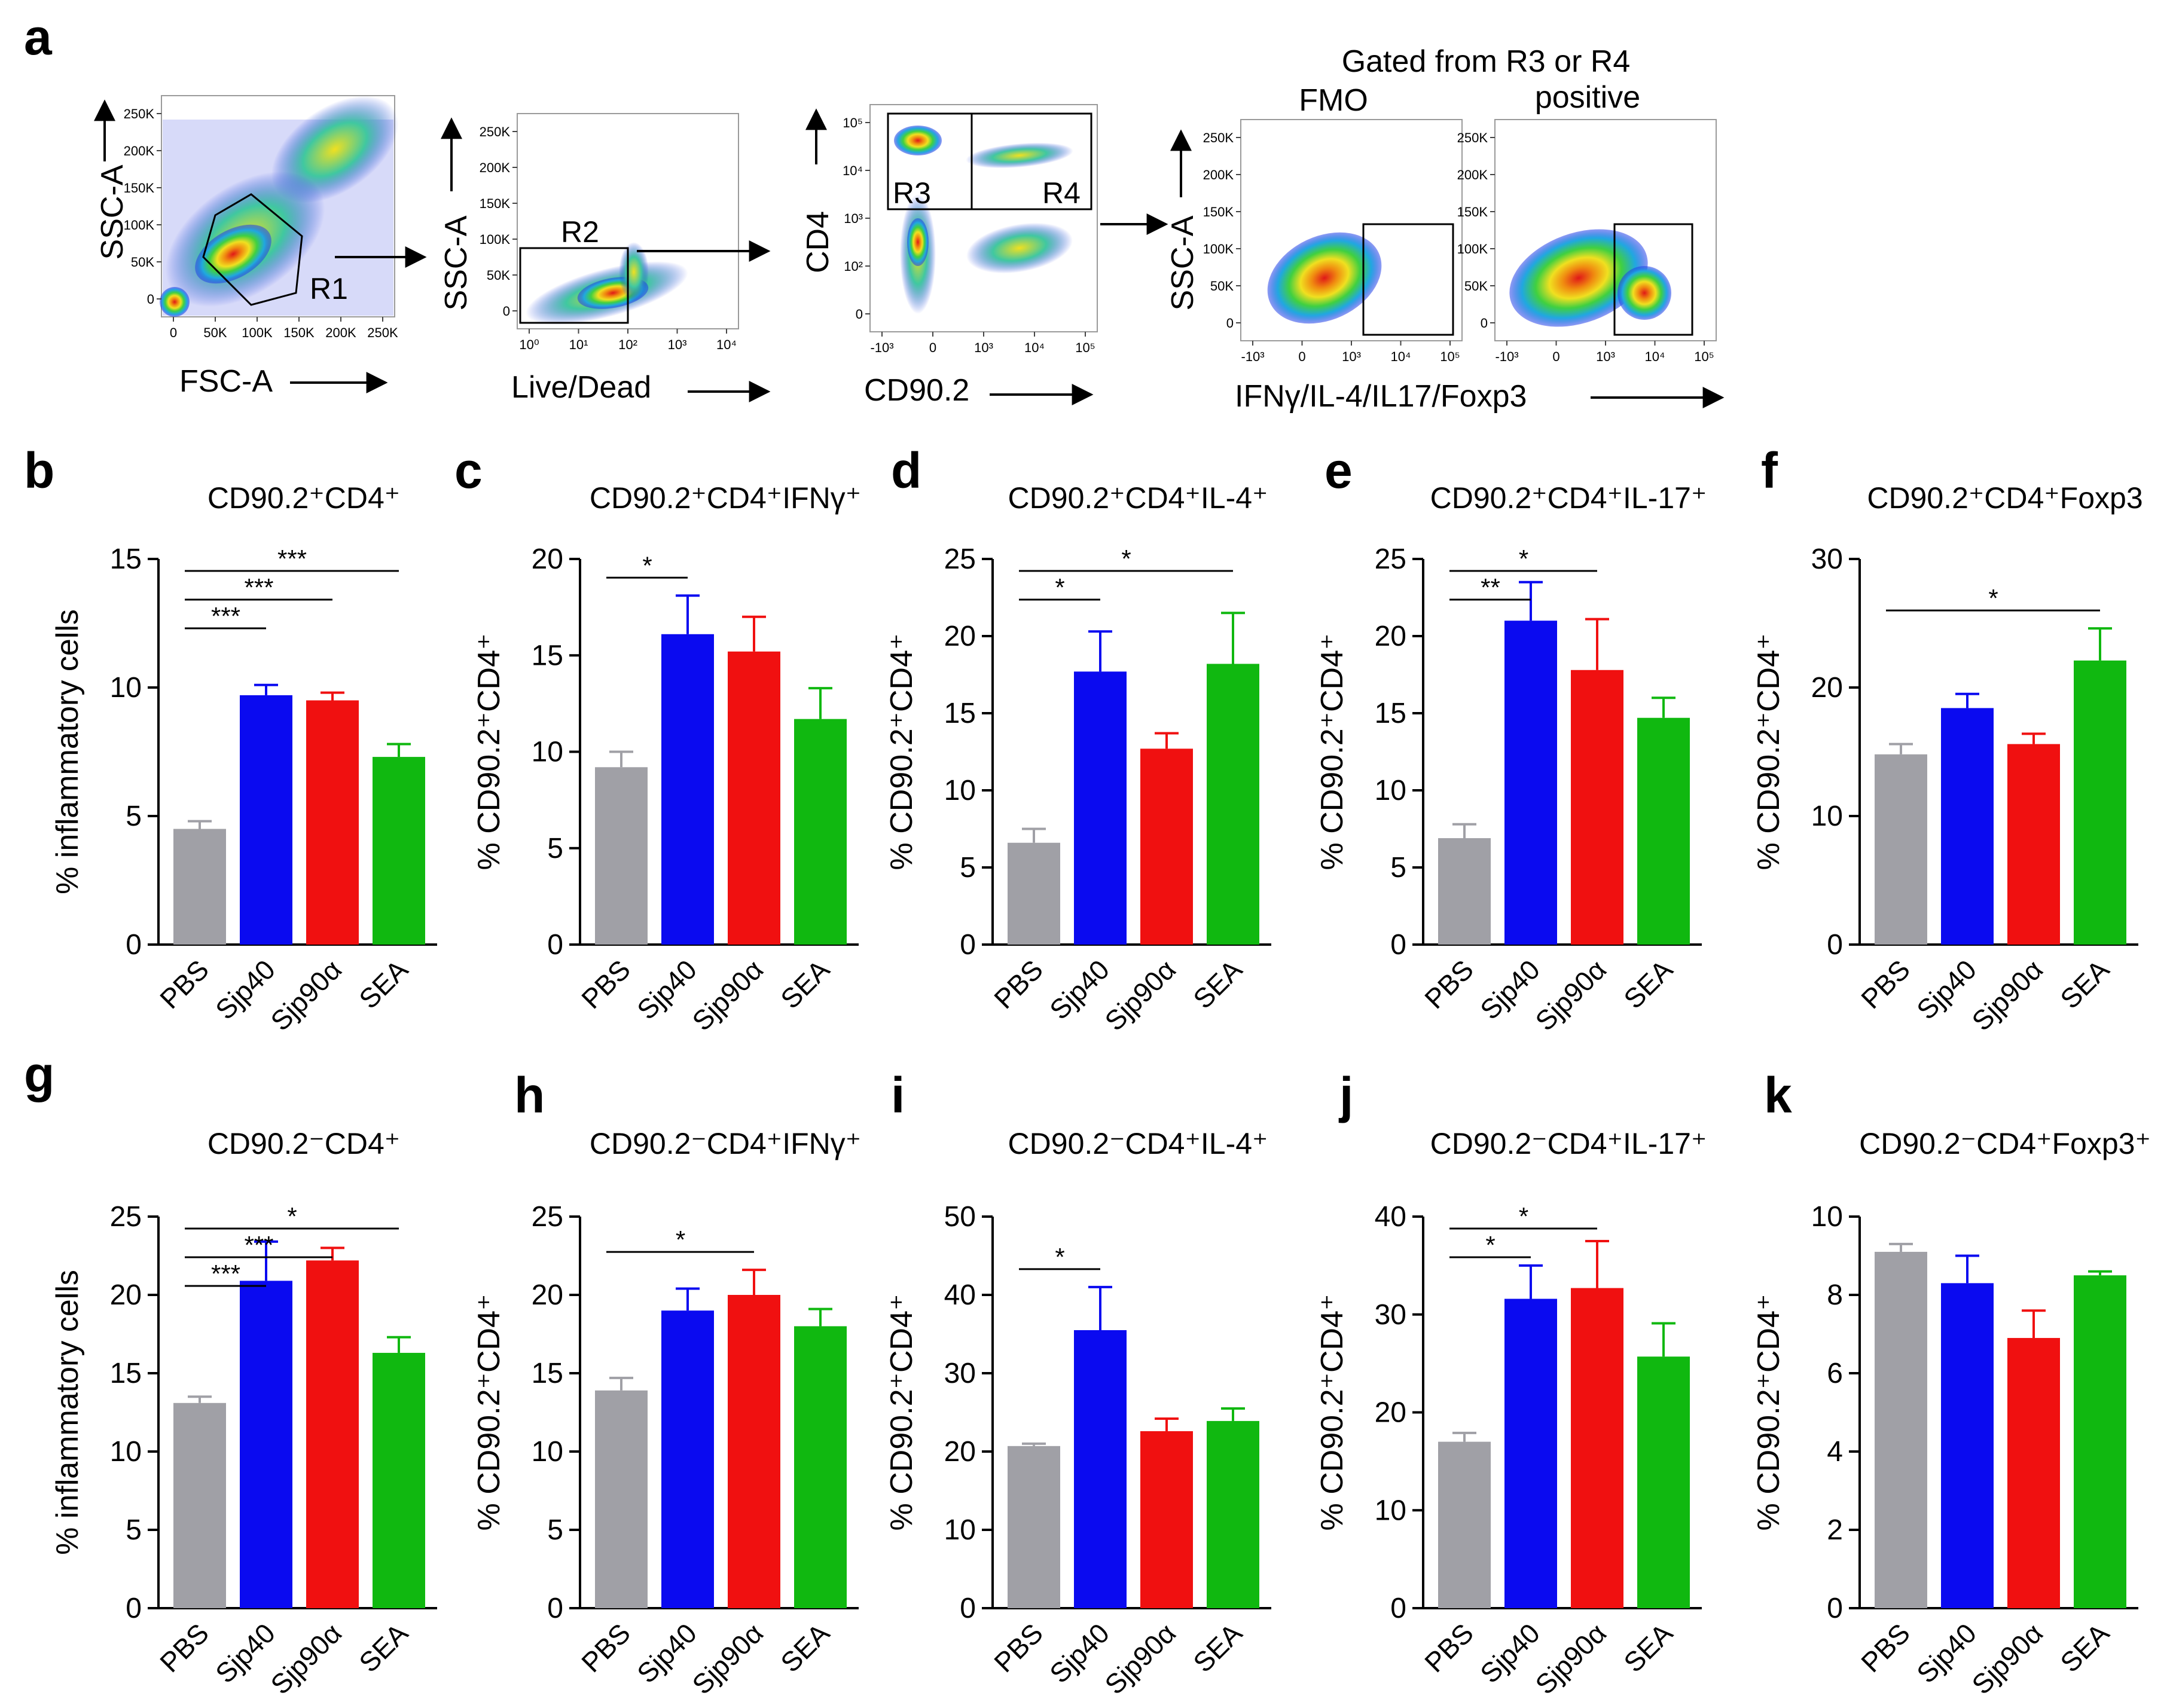 The image size is (2173, 1708). What do you see at coordinates (960, 1217) in the screenshot?
I see `y-tick-label: 50` at bounding box center [960, 1217].